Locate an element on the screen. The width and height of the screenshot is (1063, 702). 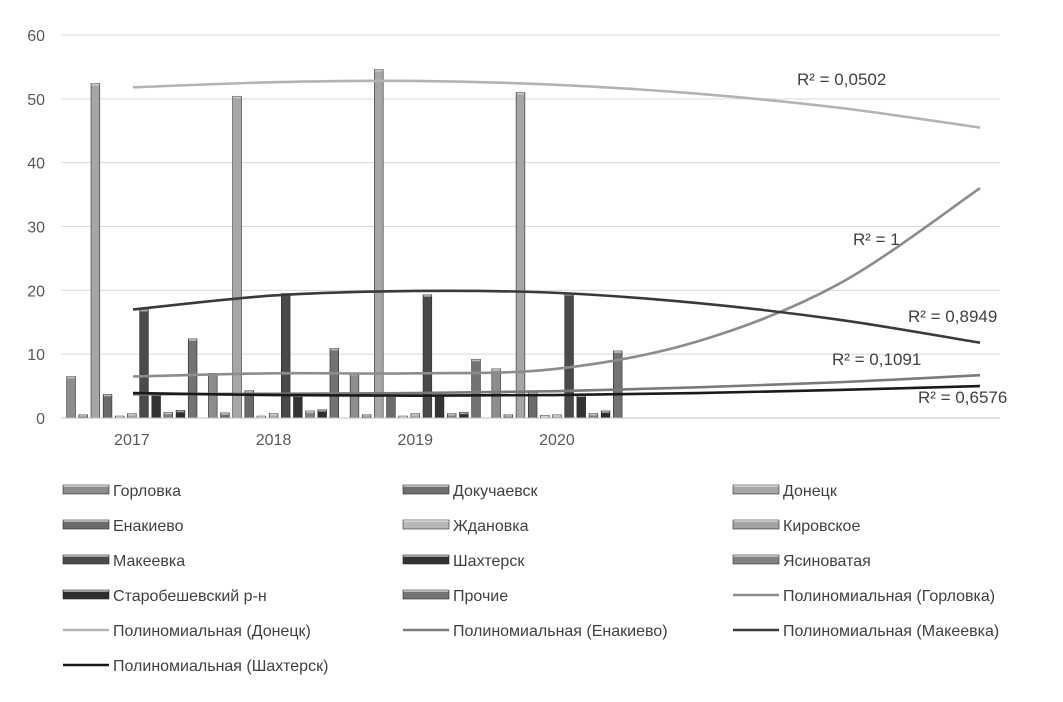
x-axis: 2017 2018 2019 2020 is located at coordinates (530, 433).